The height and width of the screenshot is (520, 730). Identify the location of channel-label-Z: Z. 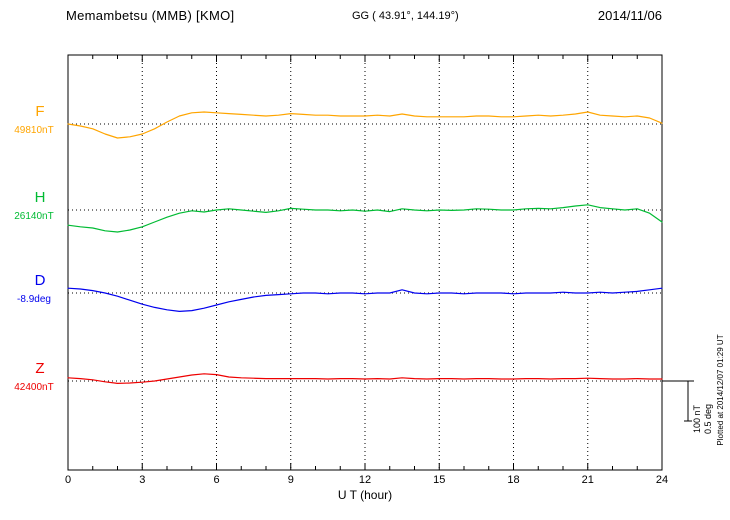
(40, 368).